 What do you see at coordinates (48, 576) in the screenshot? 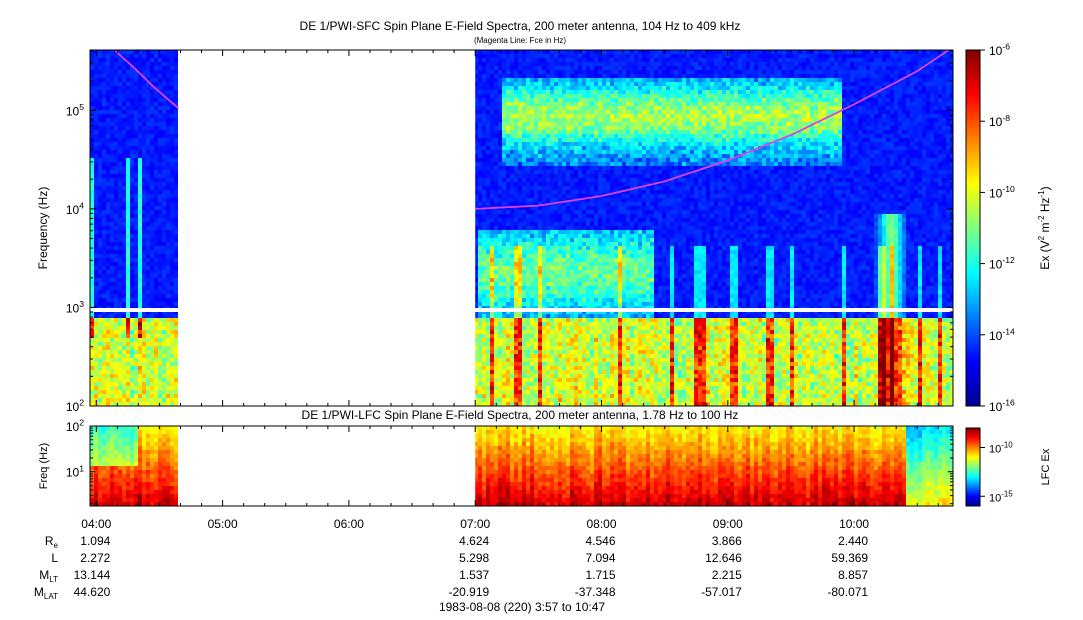
I see `ephemeris-row-label: MLT` at bounding box center [48, 576].